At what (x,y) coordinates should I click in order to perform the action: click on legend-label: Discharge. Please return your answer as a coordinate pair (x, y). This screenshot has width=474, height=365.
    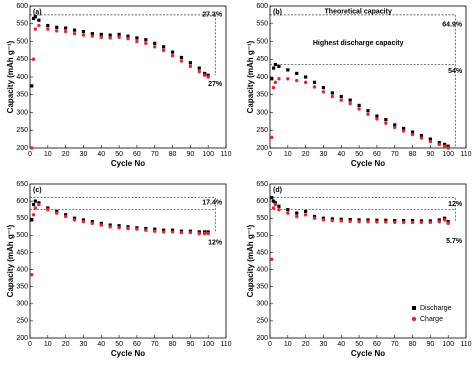
    Looking at the image, I should click on (436, 308).